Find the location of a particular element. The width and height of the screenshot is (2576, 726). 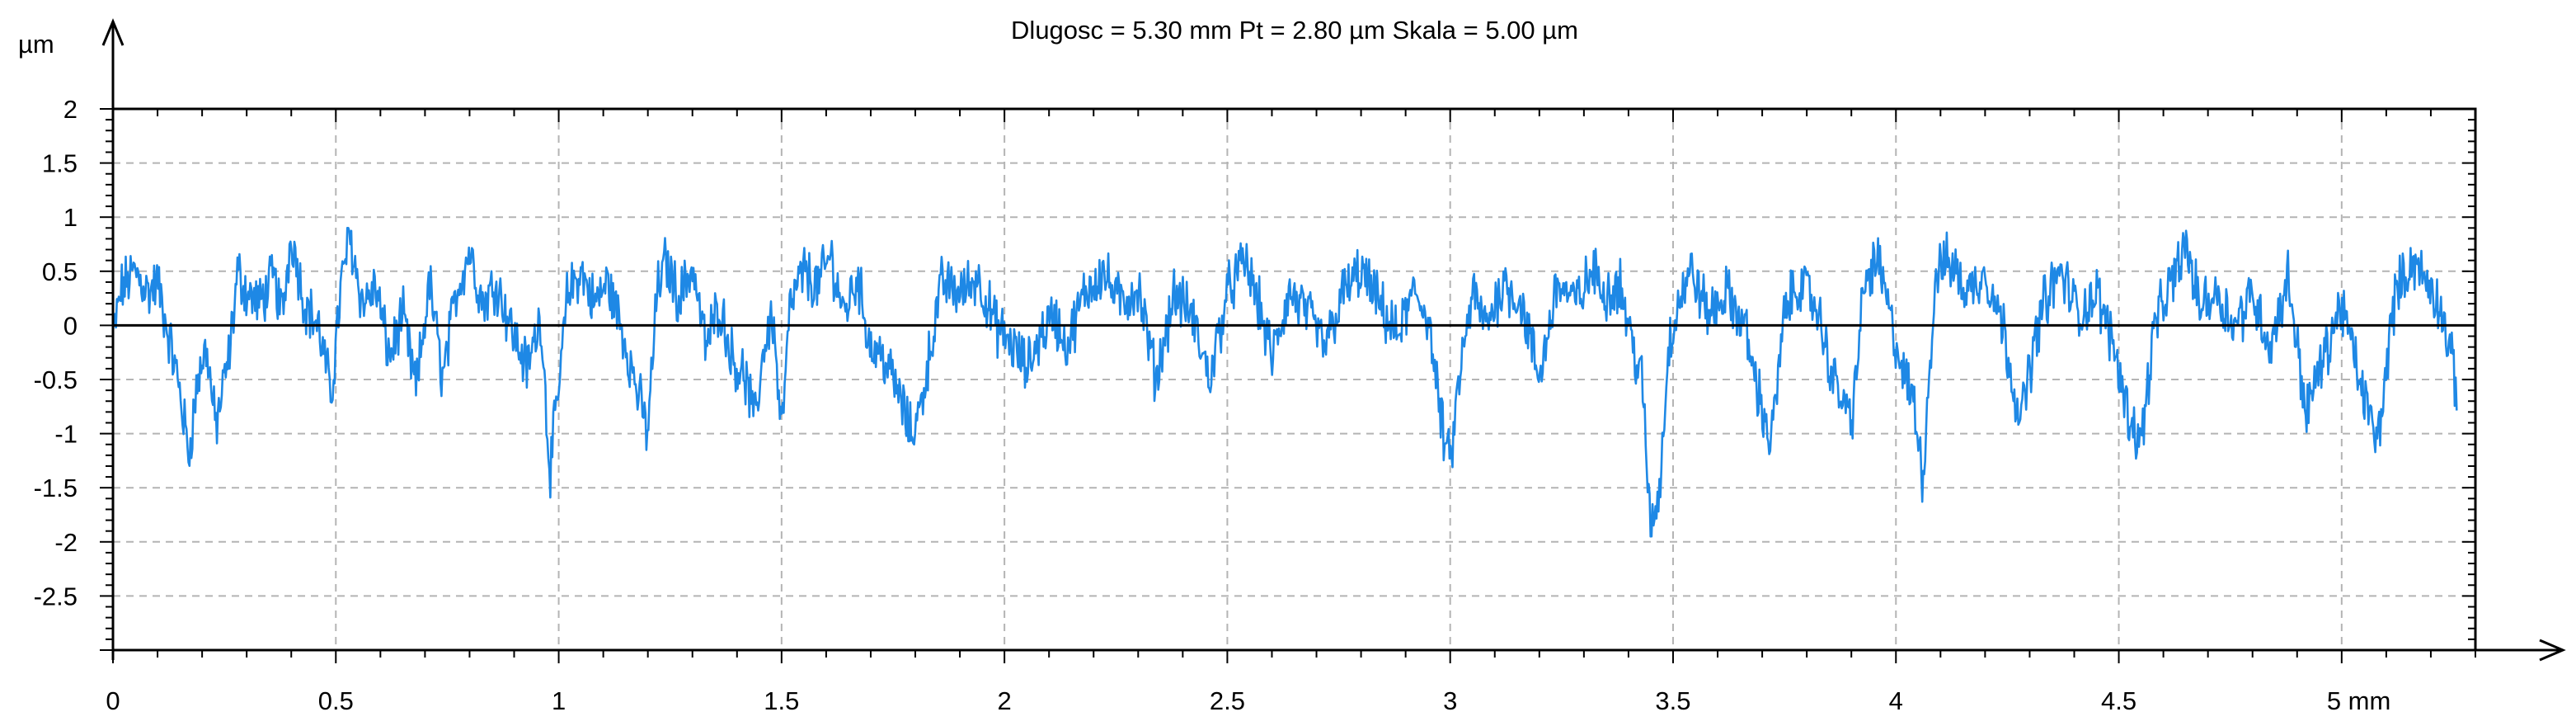

x-tick-label: 1 is located at coordinates (559, 700).